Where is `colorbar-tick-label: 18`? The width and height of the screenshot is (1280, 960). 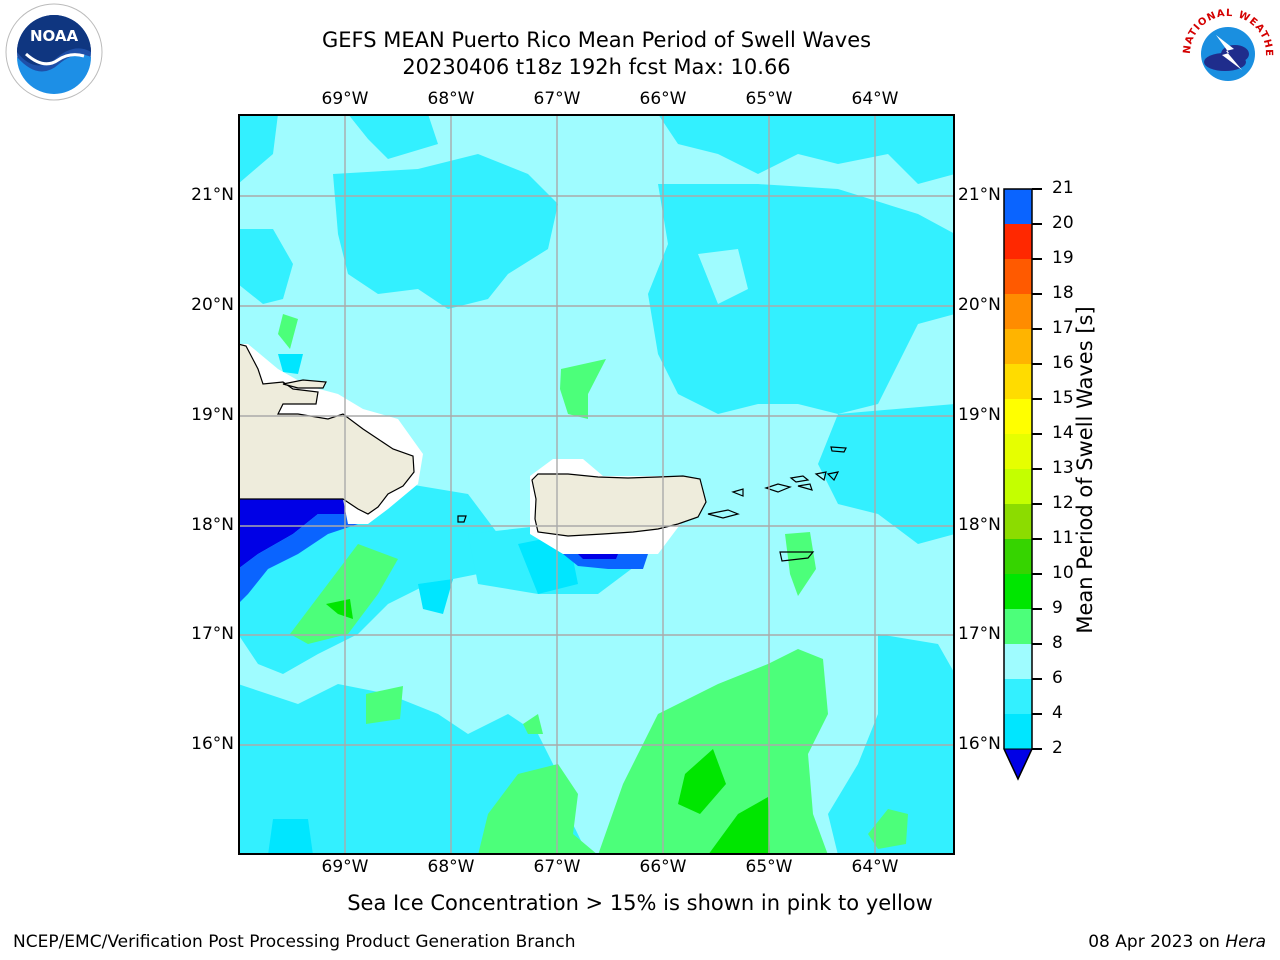
colorbar-tick-label: 18 is located at coordinates (1063, 293).